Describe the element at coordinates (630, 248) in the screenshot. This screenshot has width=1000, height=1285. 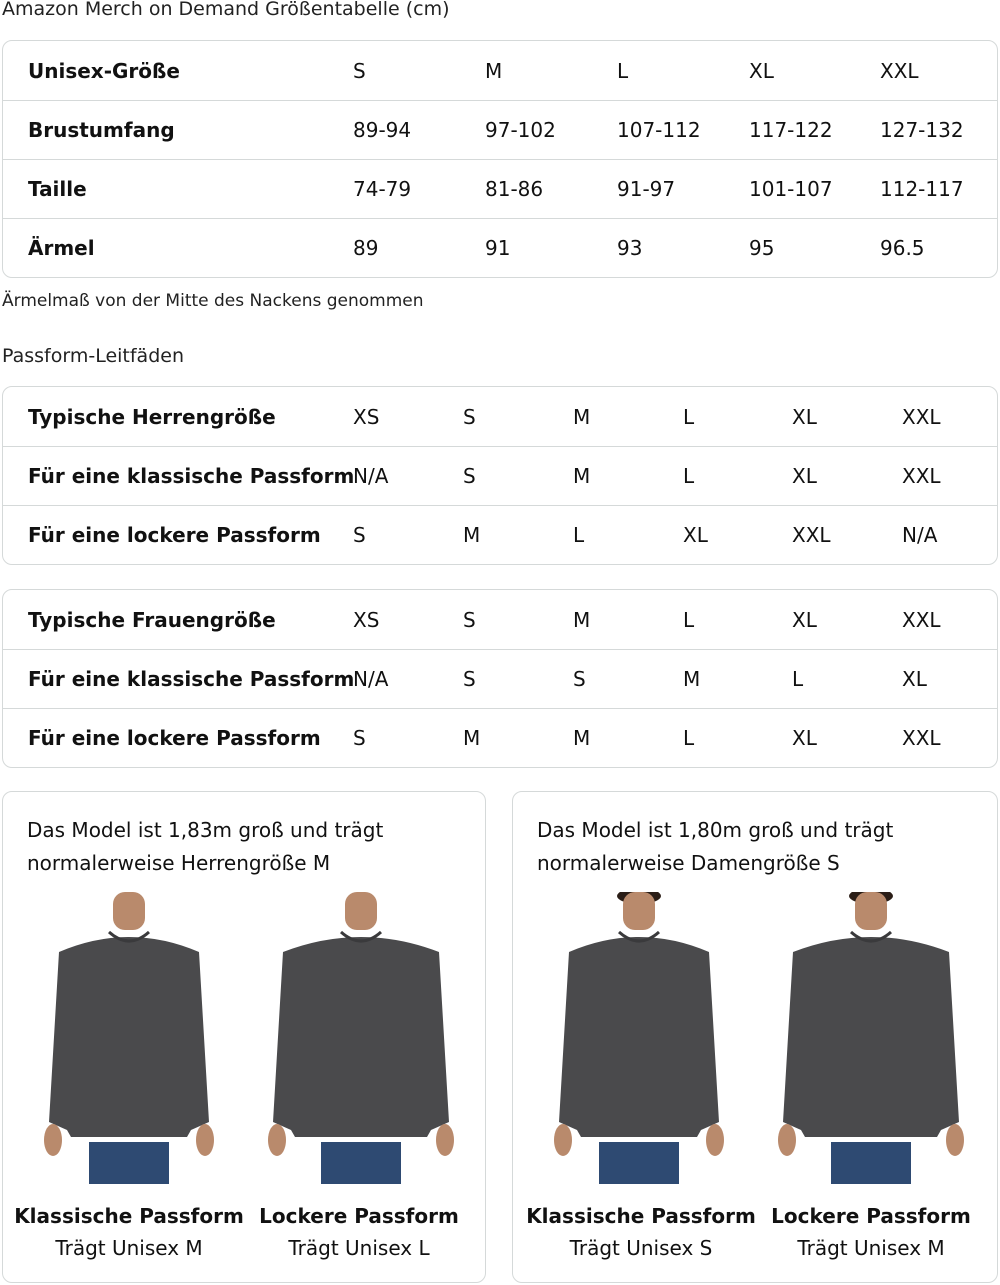
I see `table-cell: 93` at that location.